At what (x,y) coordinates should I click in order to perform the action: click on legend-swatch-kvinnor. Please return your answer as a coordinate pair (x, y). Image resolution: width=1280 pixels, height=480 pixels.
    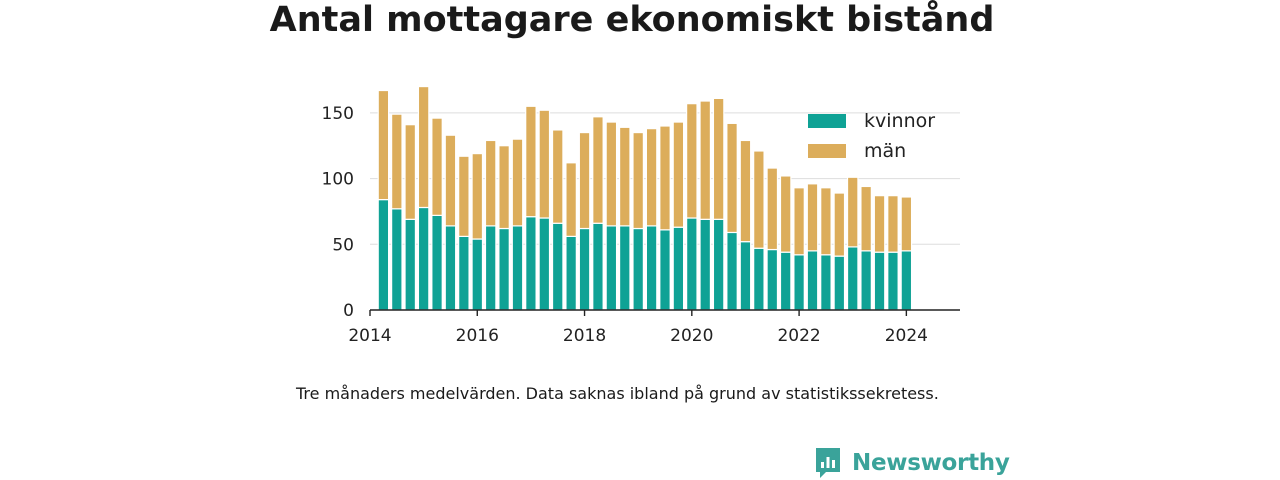
    Looking at the image, I should click on (827, 121).